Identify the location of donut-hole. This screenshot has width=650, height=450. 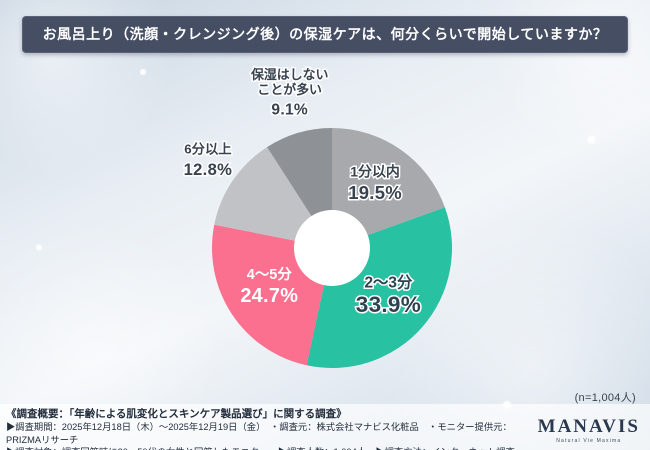
(332, 248).